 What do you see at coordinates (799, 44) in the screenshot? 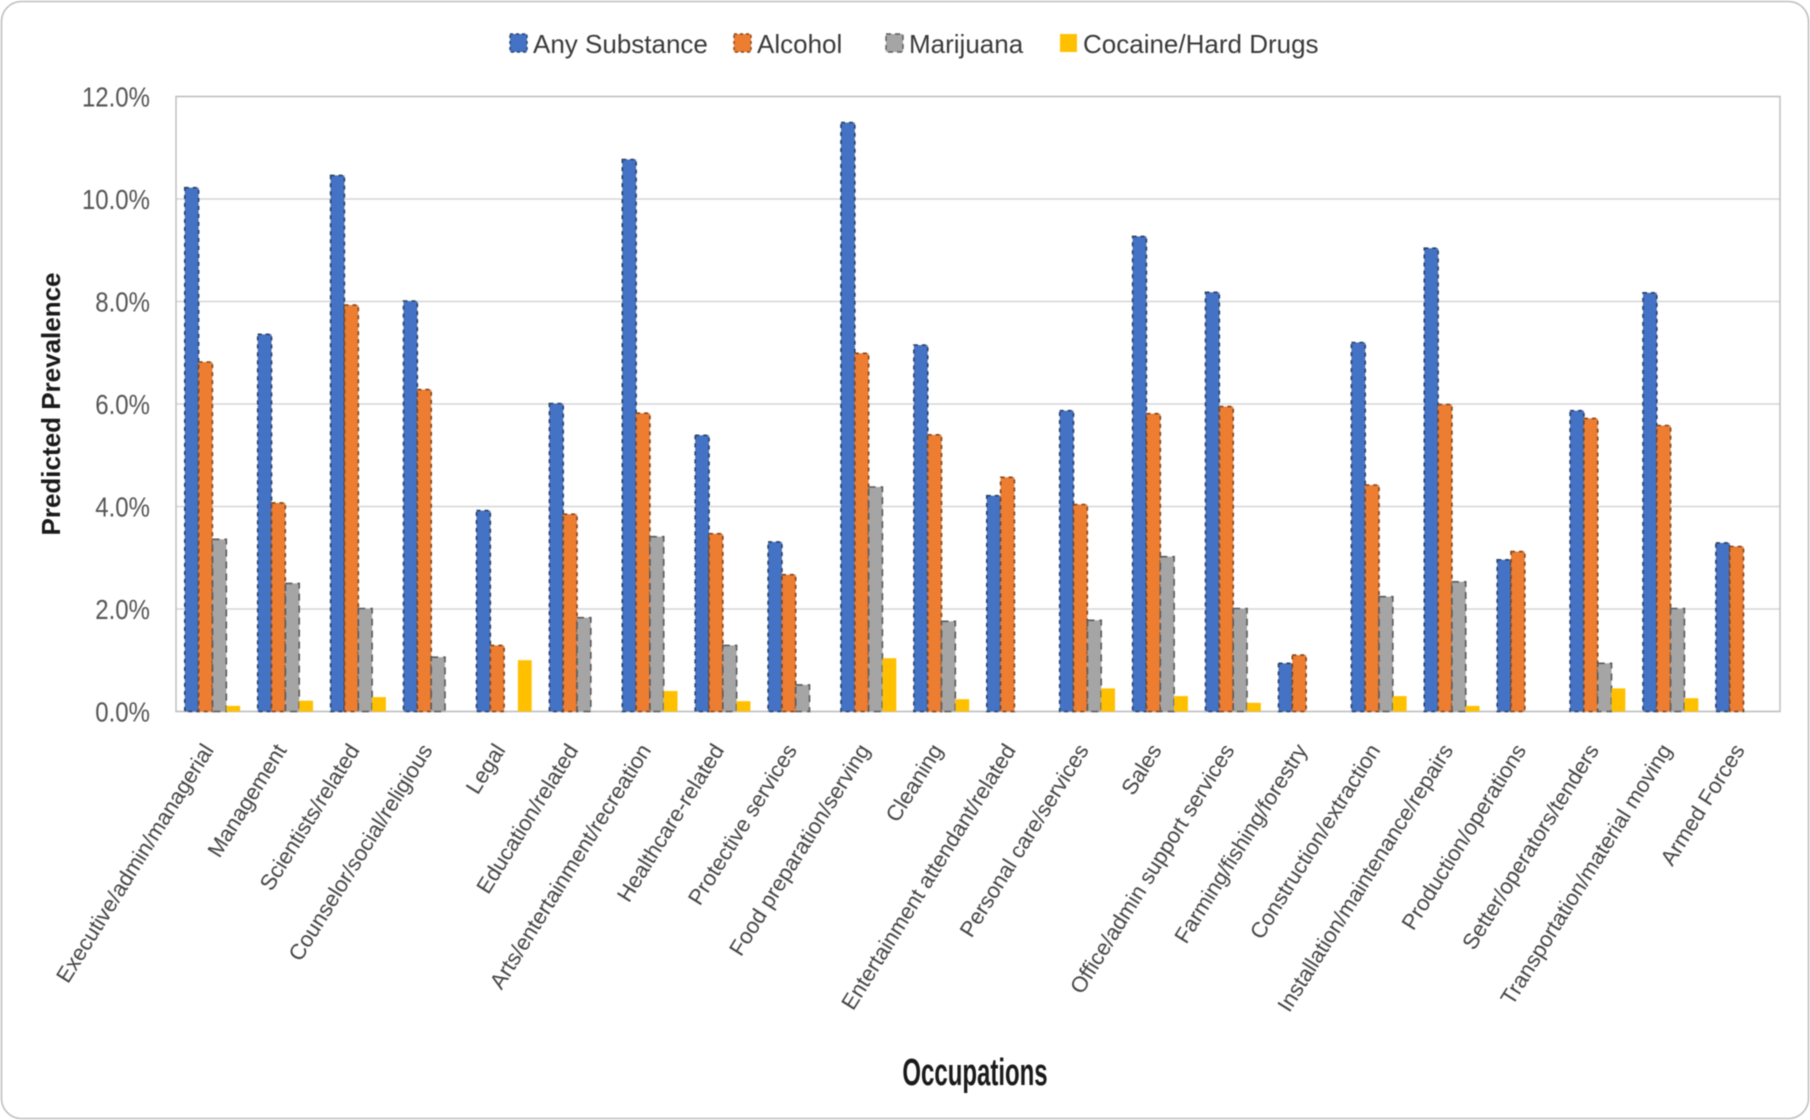
I see `svg-text: Alcohol` at bounding box center [799, 44].